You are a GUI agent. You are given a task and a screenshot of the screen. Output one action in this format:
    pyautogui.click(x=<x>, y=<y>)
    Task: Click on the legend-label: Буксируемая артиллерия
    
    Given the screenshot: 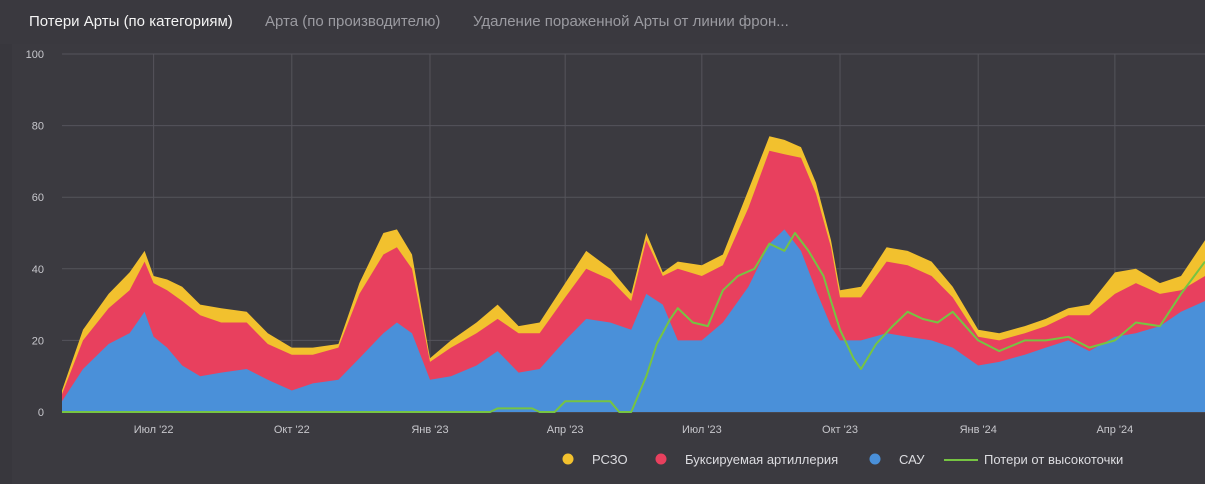 What is the action you would take?
    pyautogui.click(x=761, y=459)
    